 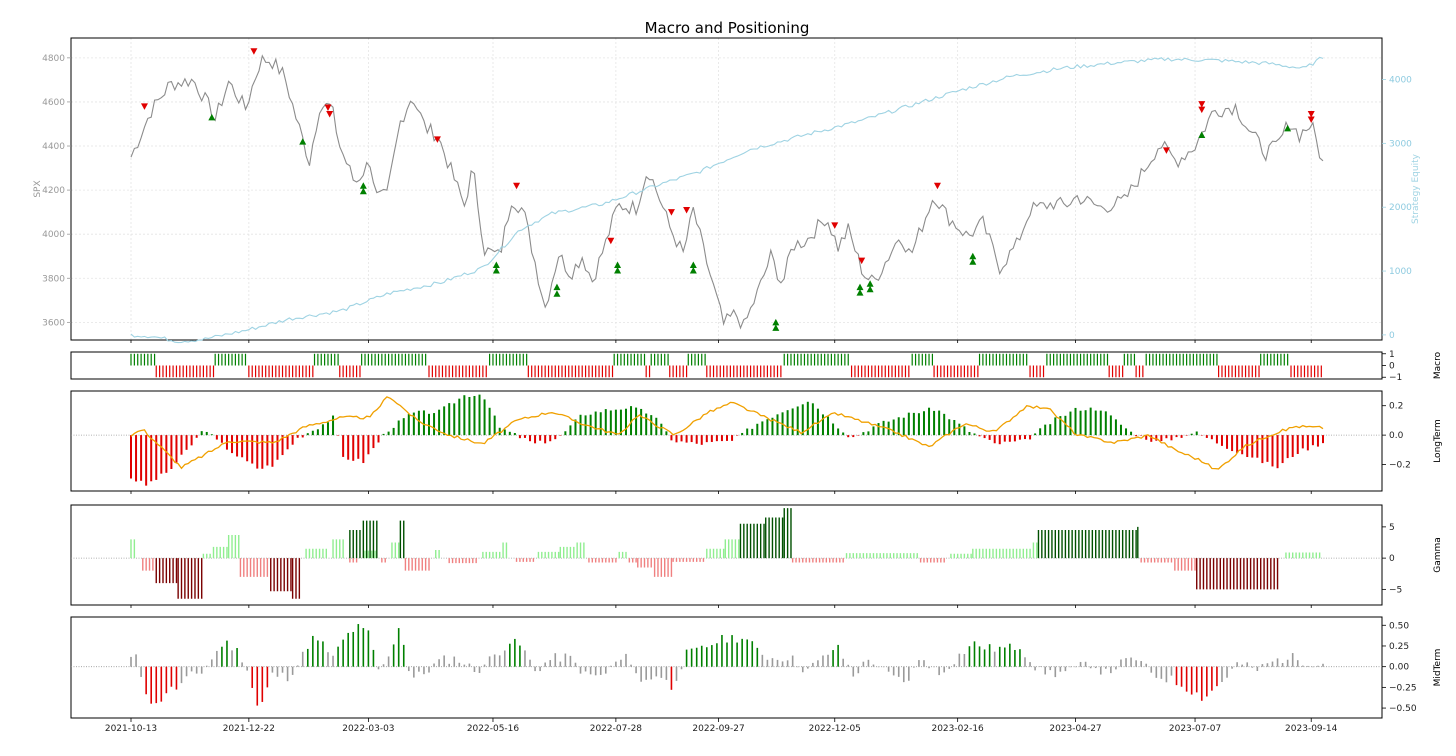 What do you see at coordinates (131, 729) in the screenshot?
I see `x-tick-label: 2021-10-13` at bounding box center [131, 729].